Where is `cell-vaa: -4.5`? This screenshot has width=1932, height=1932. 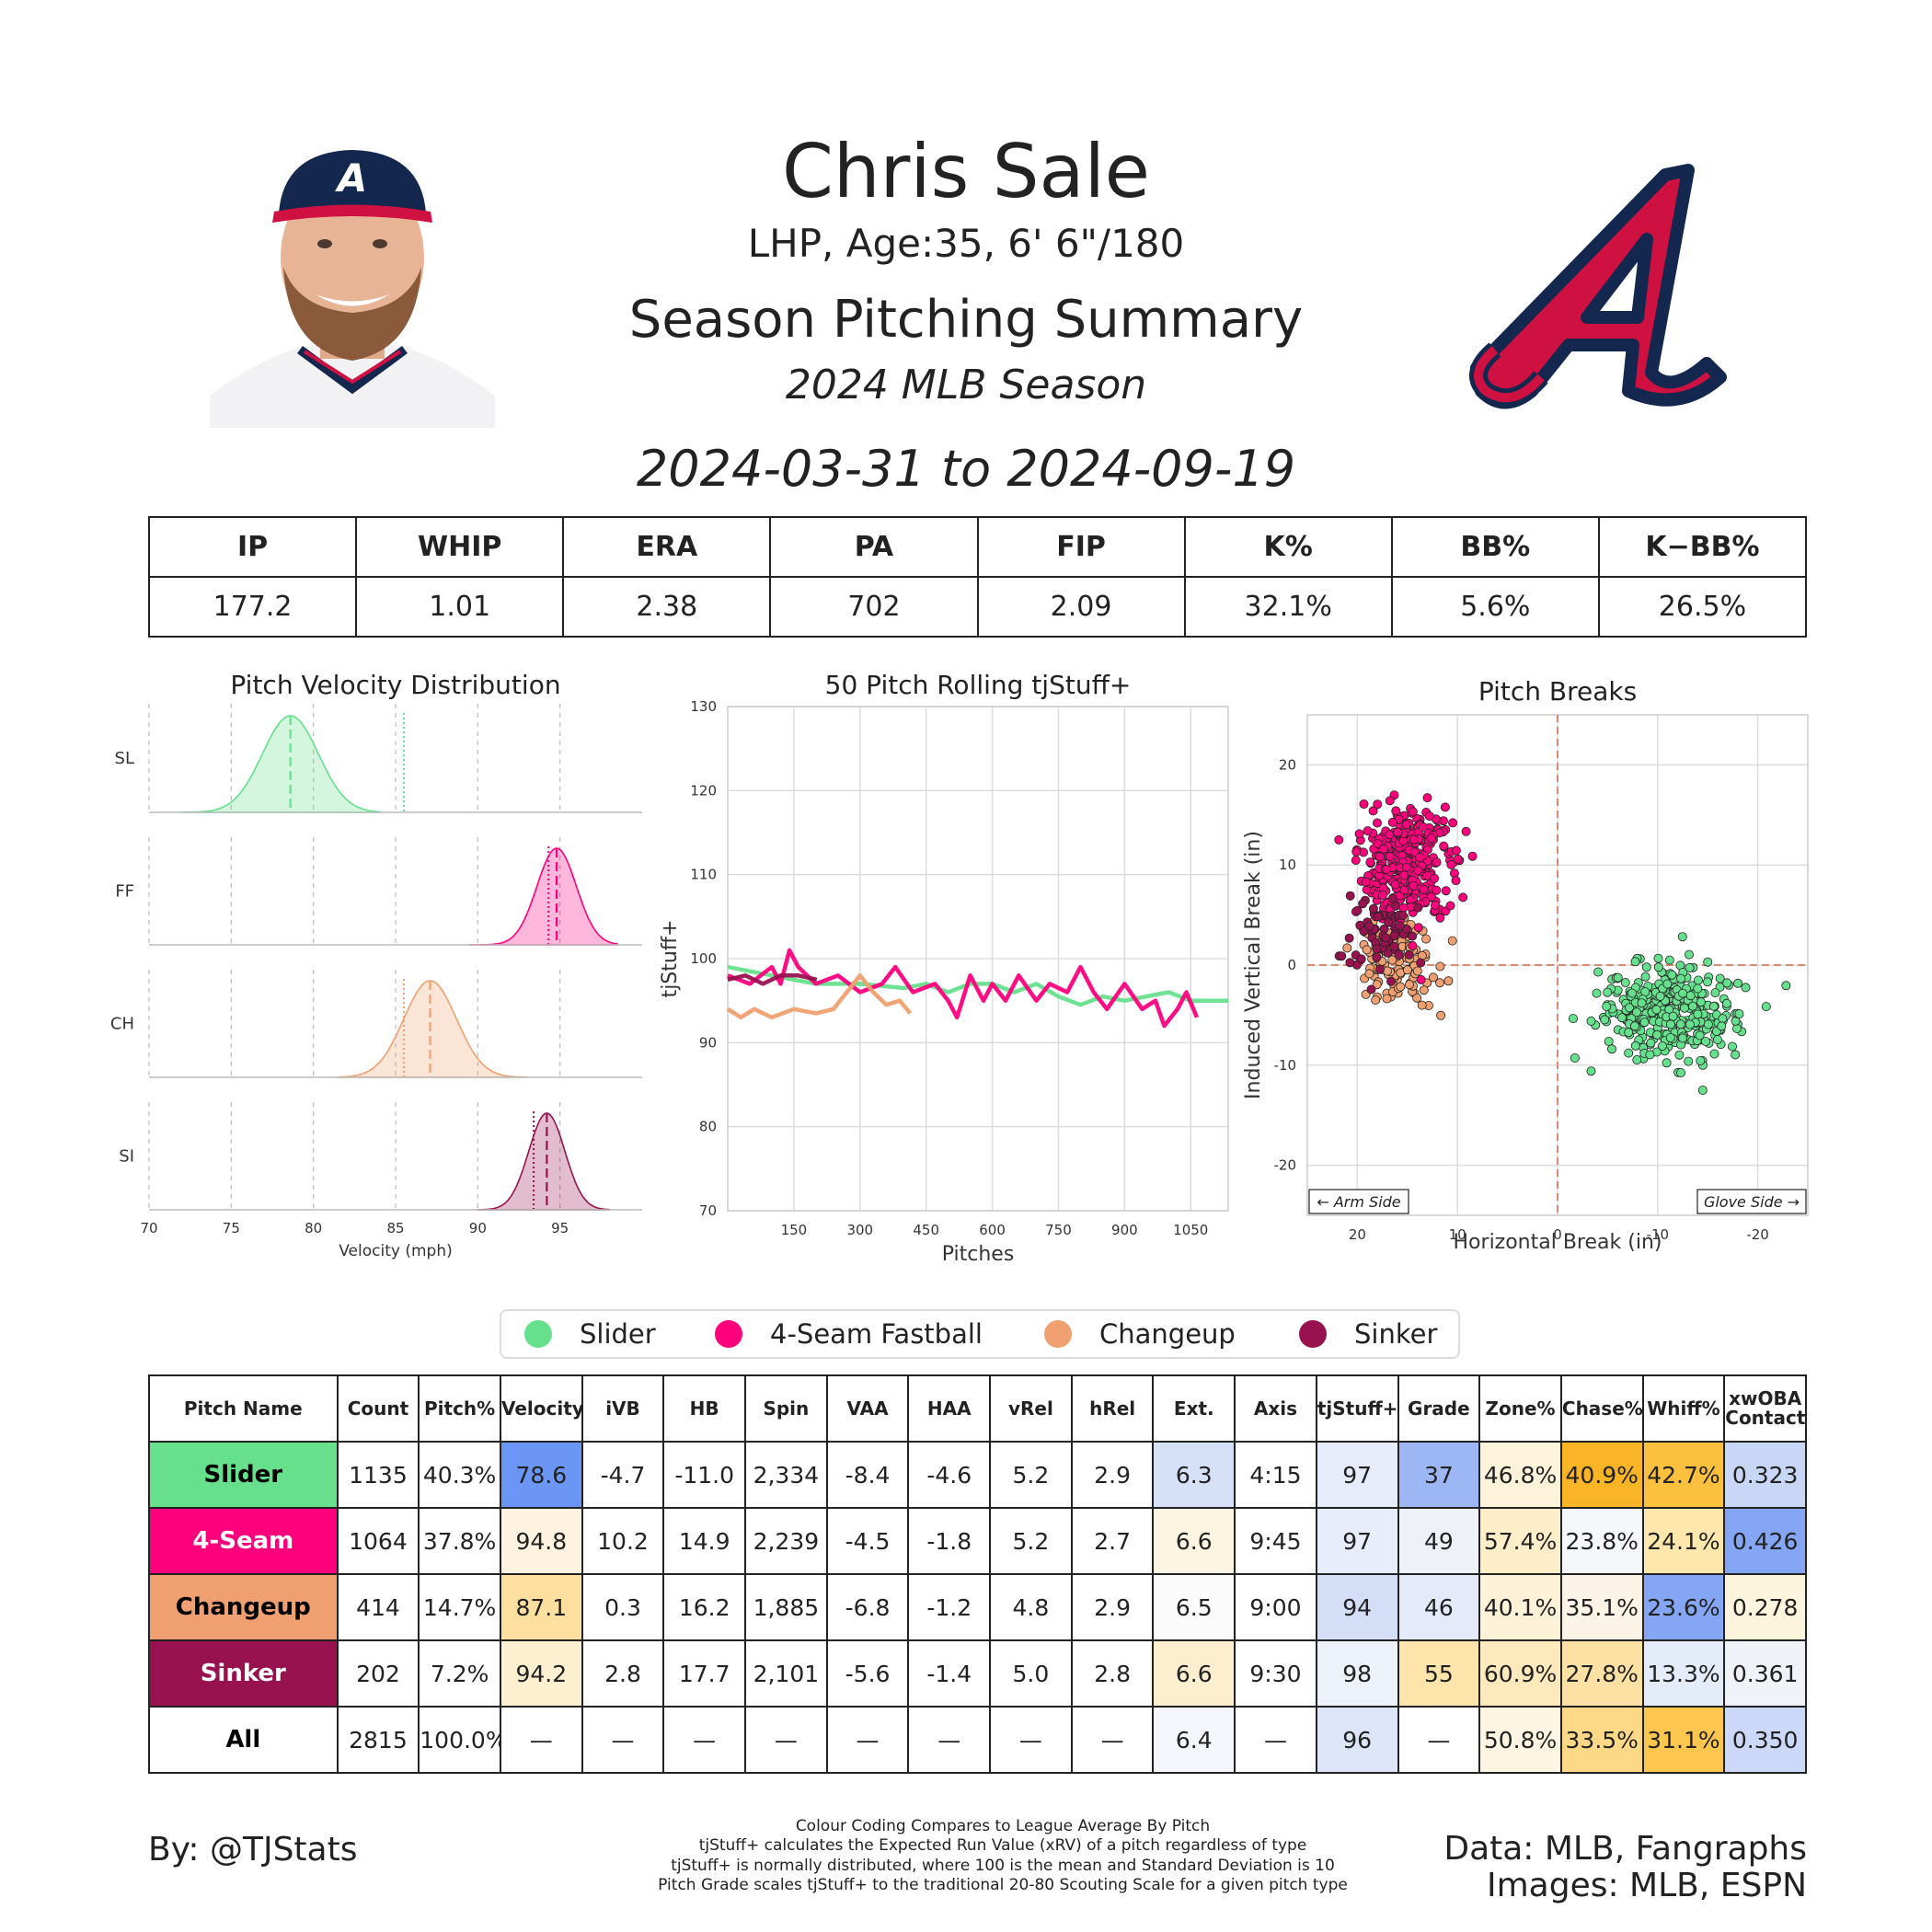 cell-vaa: -4.5 is located at coordinates (867, 1541).